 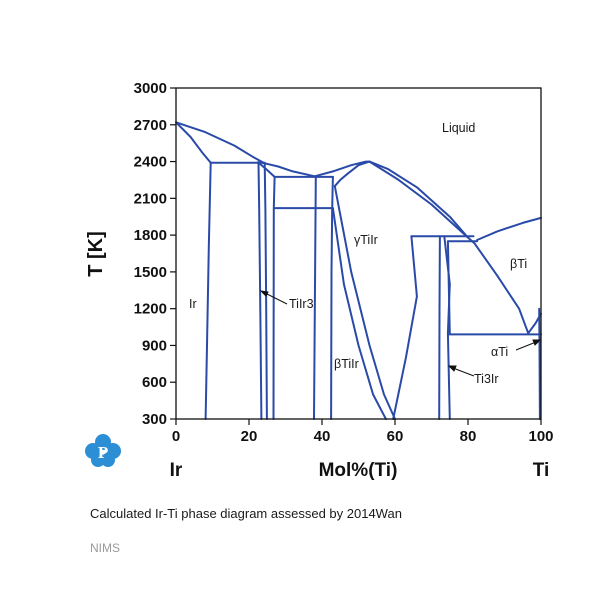 What do you see at coordinates (150, 88) in the screenshot?
I see `y-tick-label-3000: 3000` at bounding box center [150, 88].